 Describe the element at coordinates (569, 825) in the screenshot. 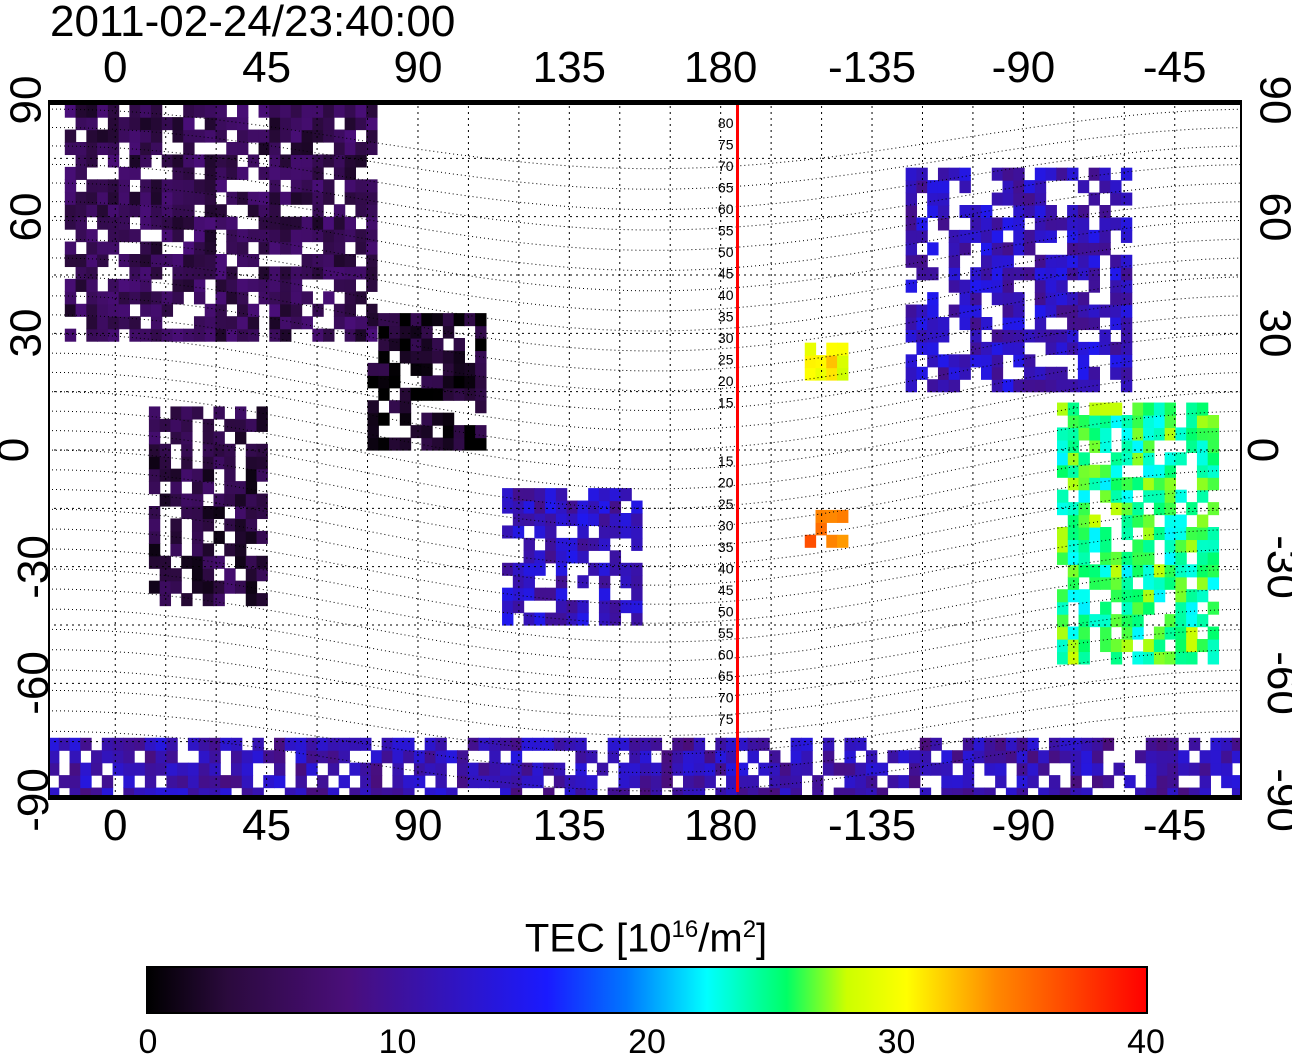

I see `bottom-tick-label: 135` at that location.